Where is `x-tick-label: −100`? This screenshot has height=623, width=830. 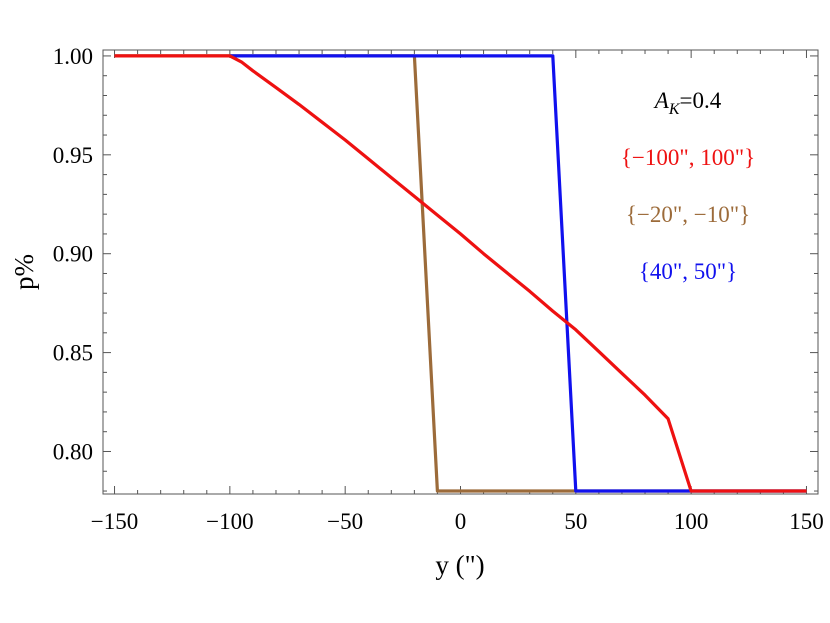
x-tick-label: −100 is located at coordinates (229, 521).